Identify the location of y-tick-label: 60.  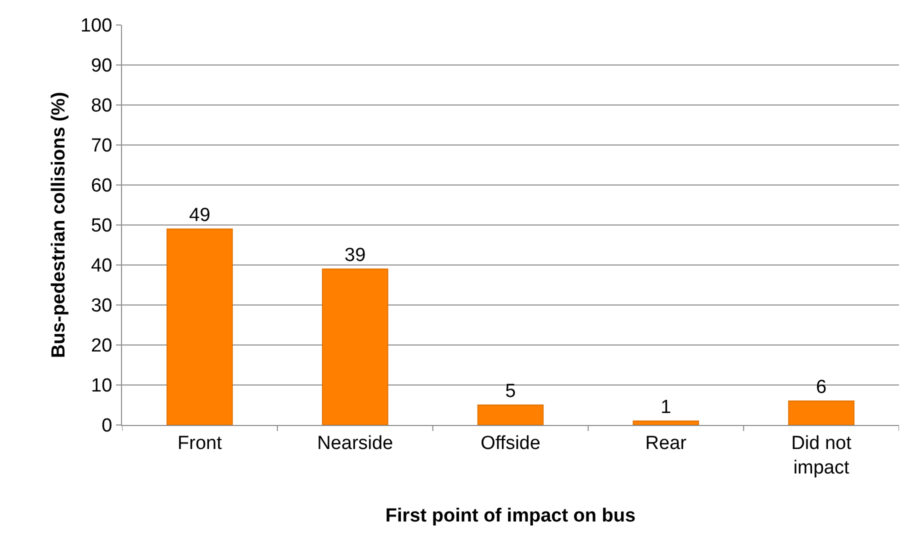
(101, 186).